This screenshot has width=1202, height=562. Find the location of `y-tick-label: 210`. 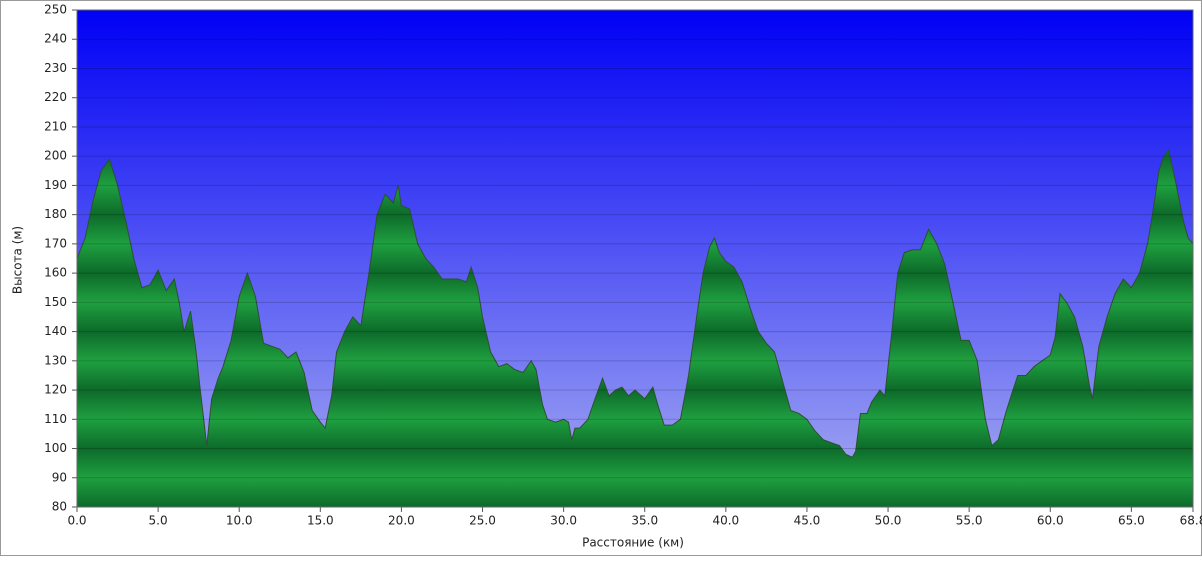

y-tick-label: 210 is located at coordinates (55, 126).